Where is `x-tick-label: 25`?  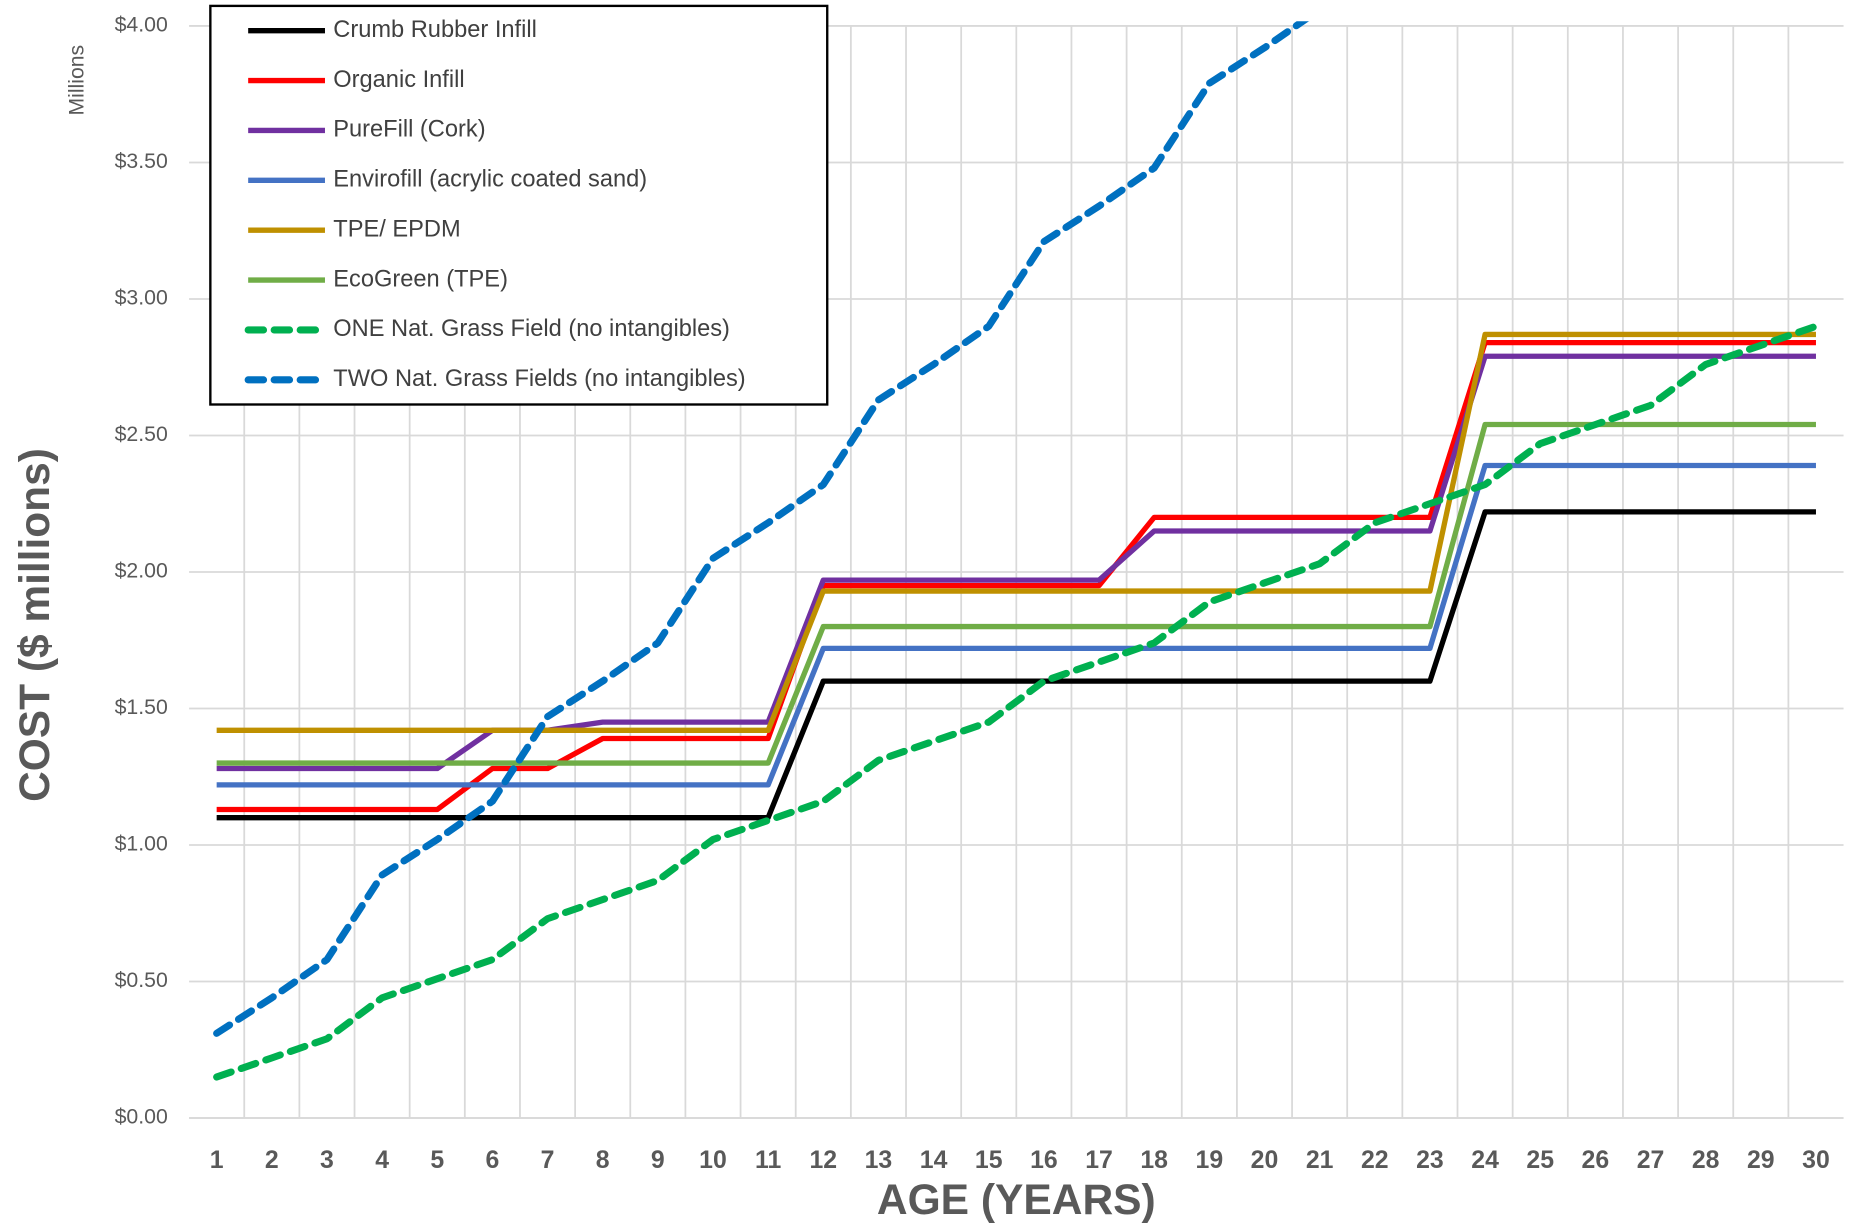
x-tick-label: 25 is located at coordinates (1540, 1160).